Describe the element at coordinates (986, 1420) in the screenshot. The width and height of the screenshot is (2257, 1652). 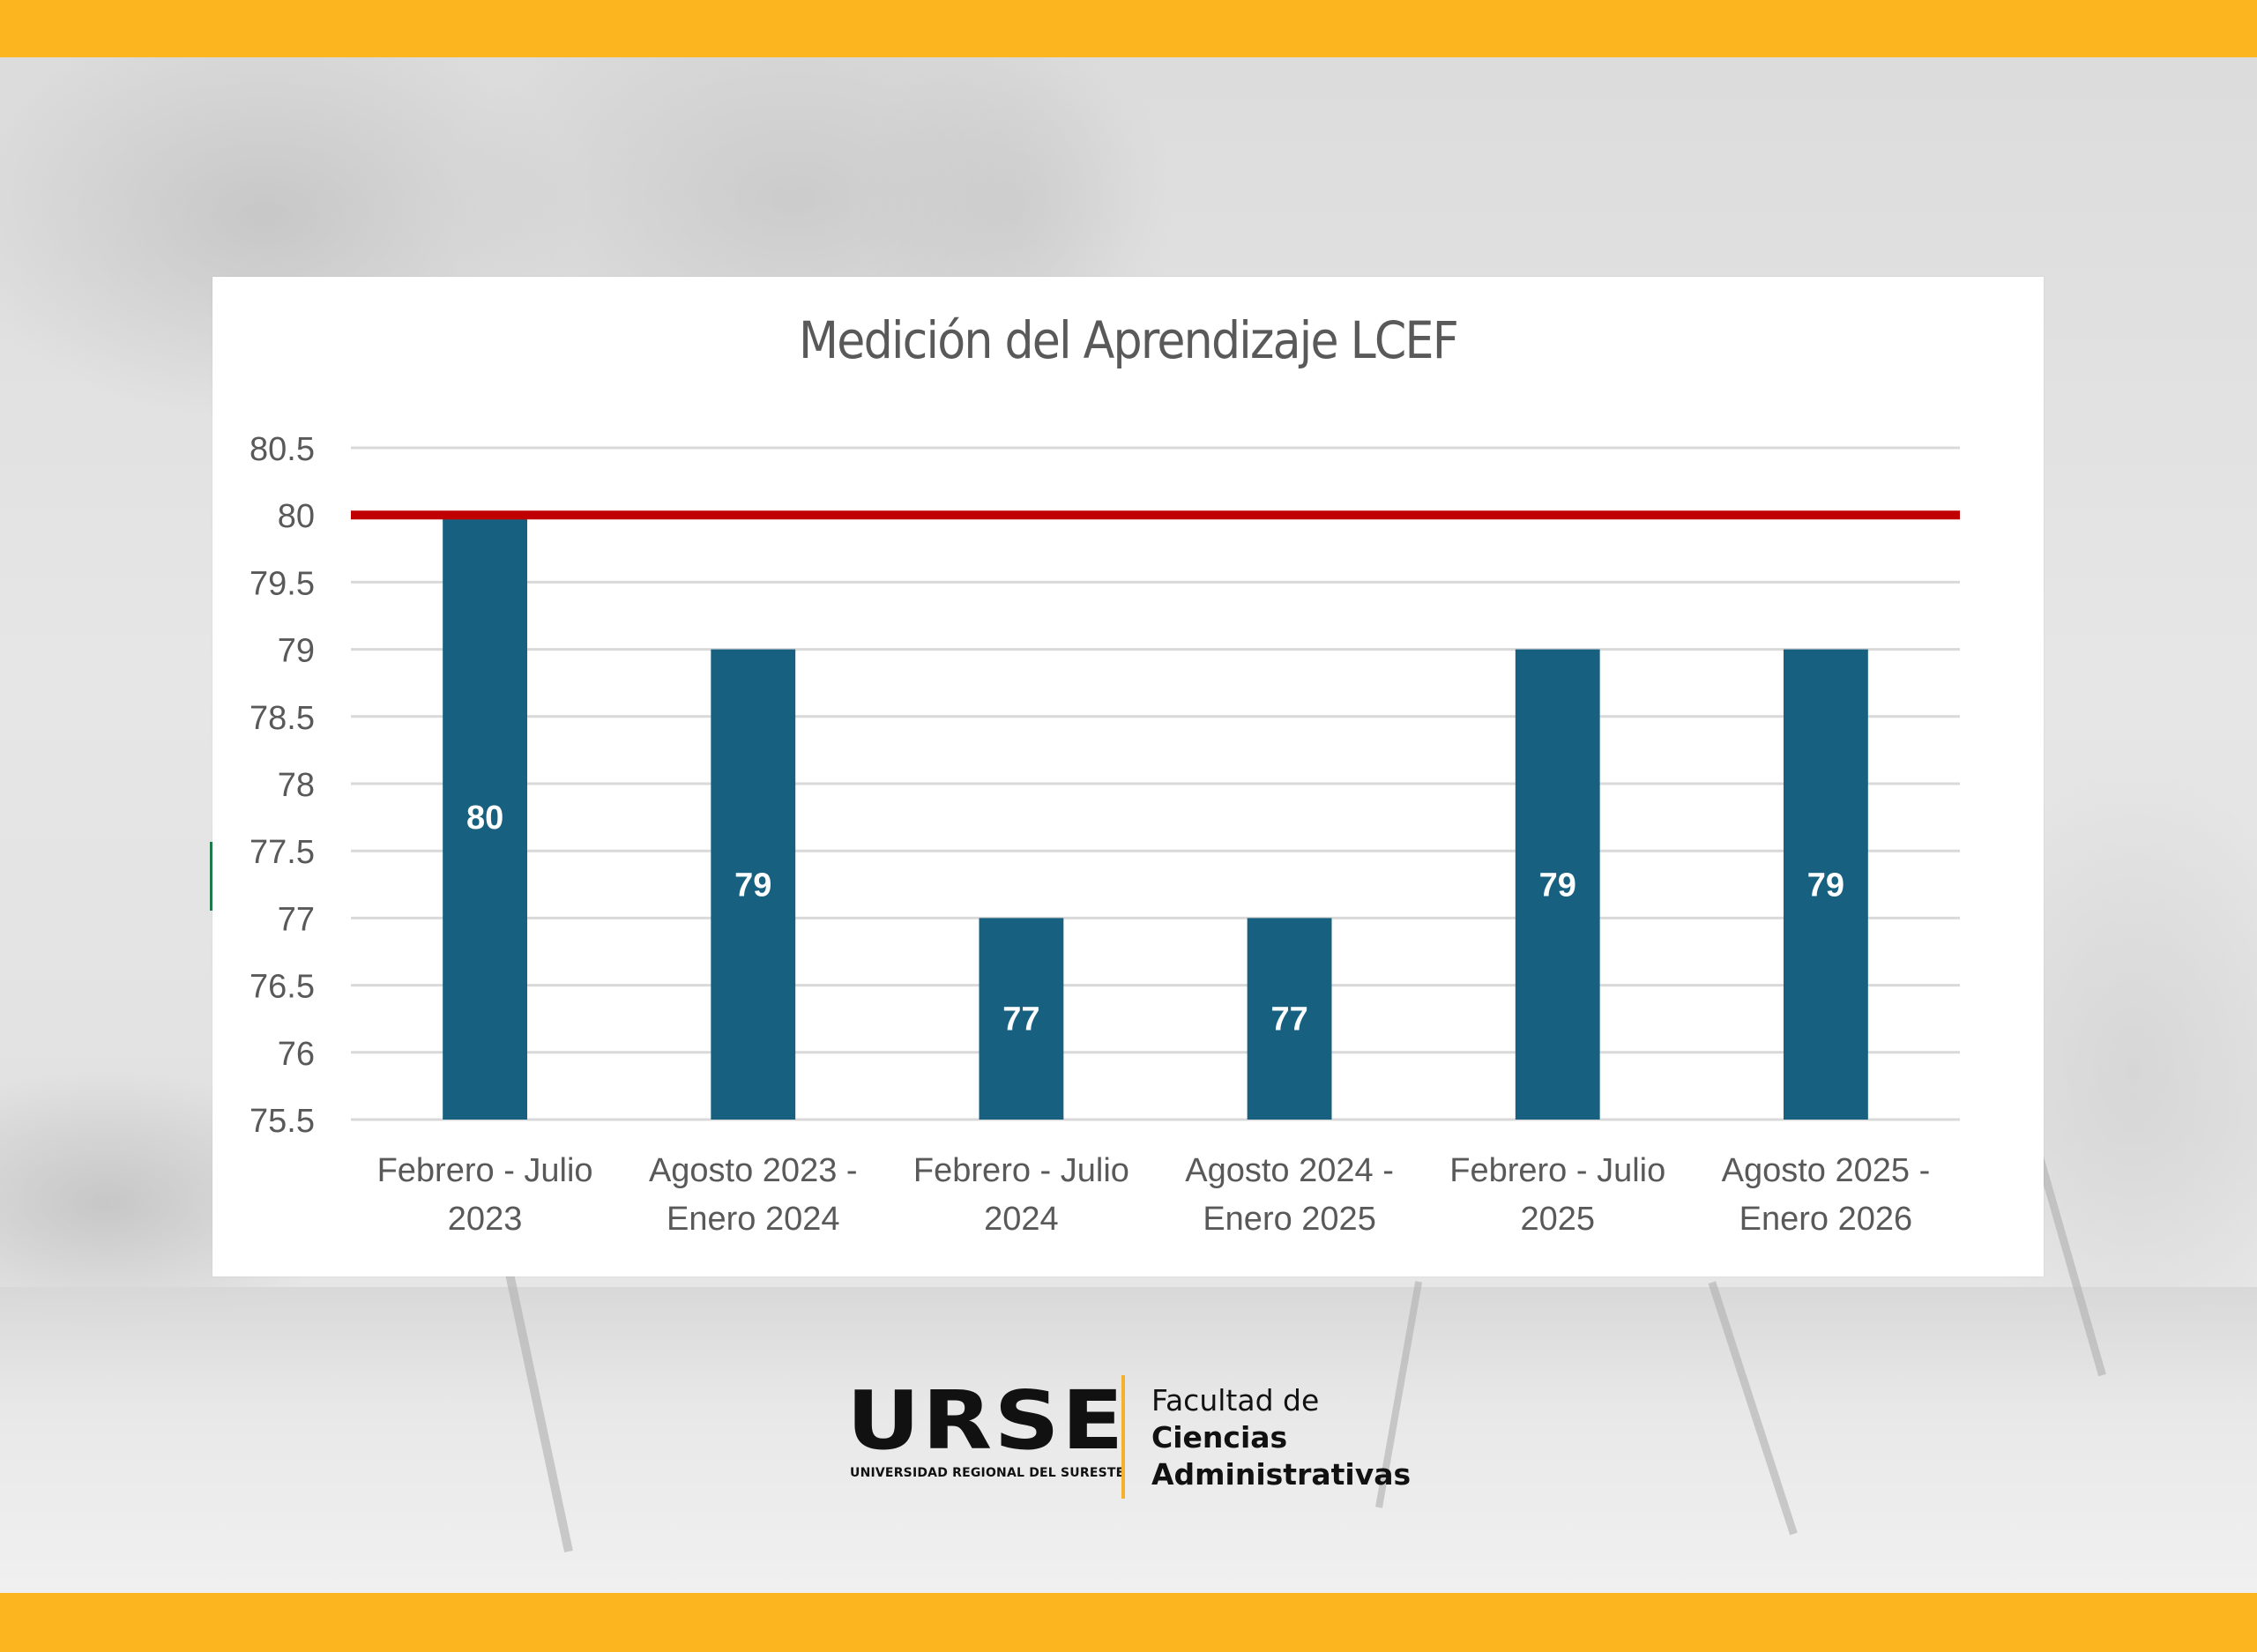
I see `urse-logo-wordmark: URSE` at that location.